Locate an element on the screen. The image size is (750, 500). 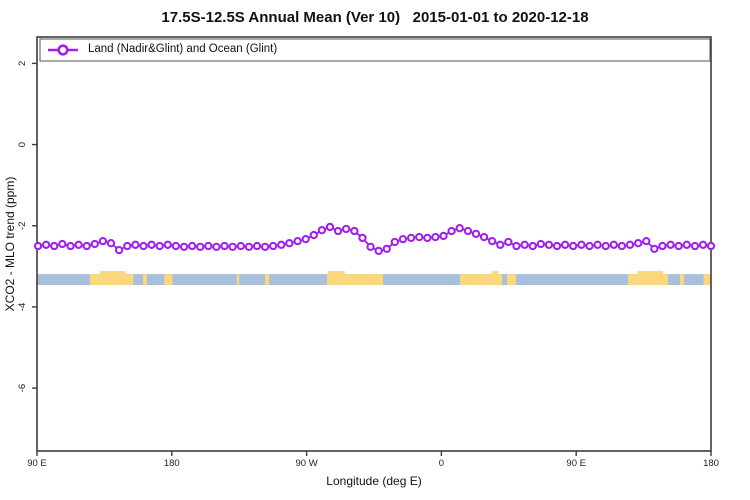
legend-box is located at coordinates (375, 50).